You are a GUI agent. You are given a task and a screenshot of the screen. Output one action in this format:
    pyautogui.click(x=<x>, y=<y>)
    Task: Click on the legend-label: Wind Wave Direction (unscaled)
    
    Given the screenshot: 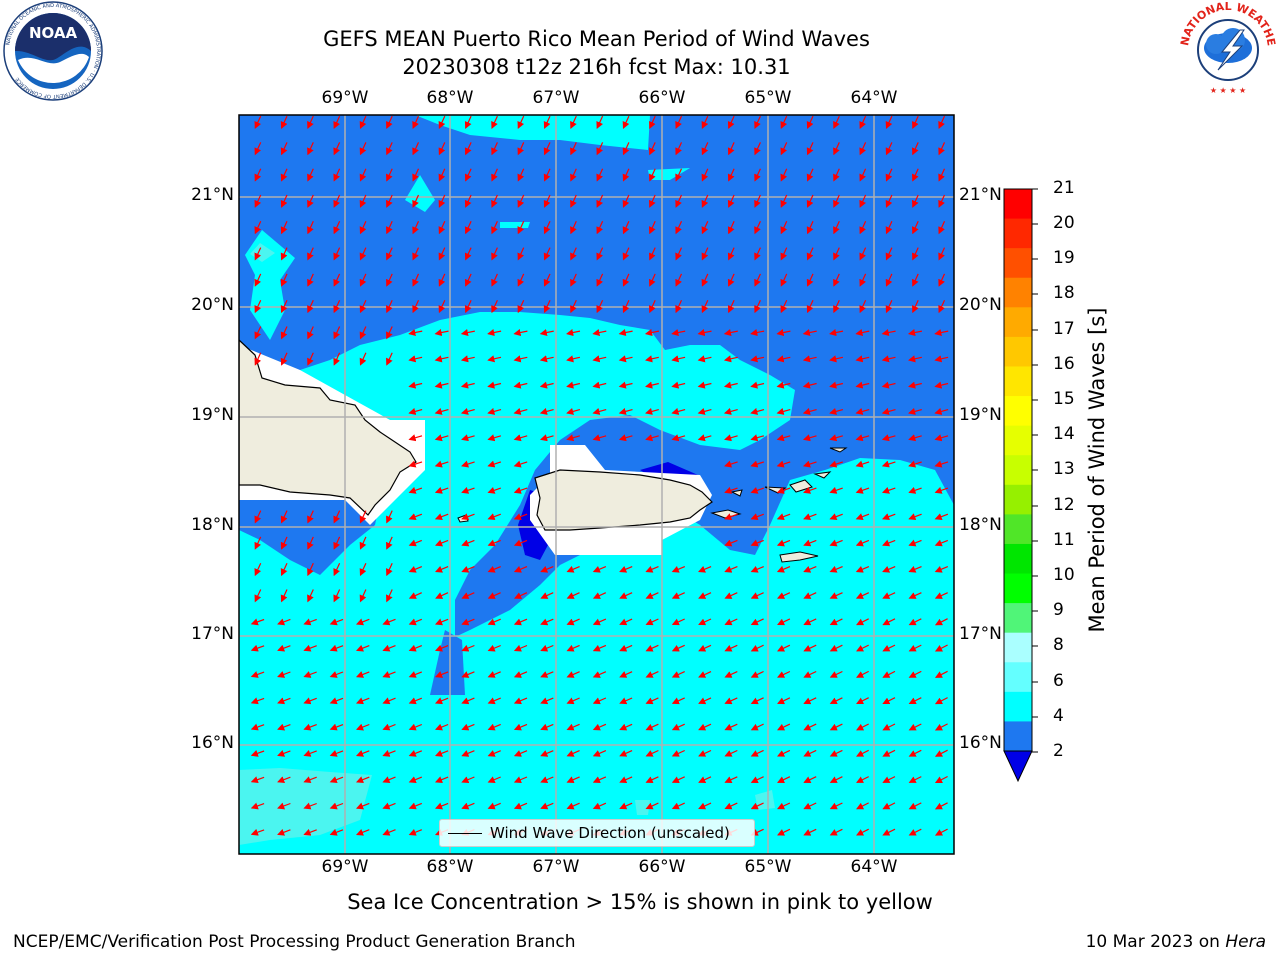 What is the action you would take?
    pyautogui.click(x=610, y=833)
    